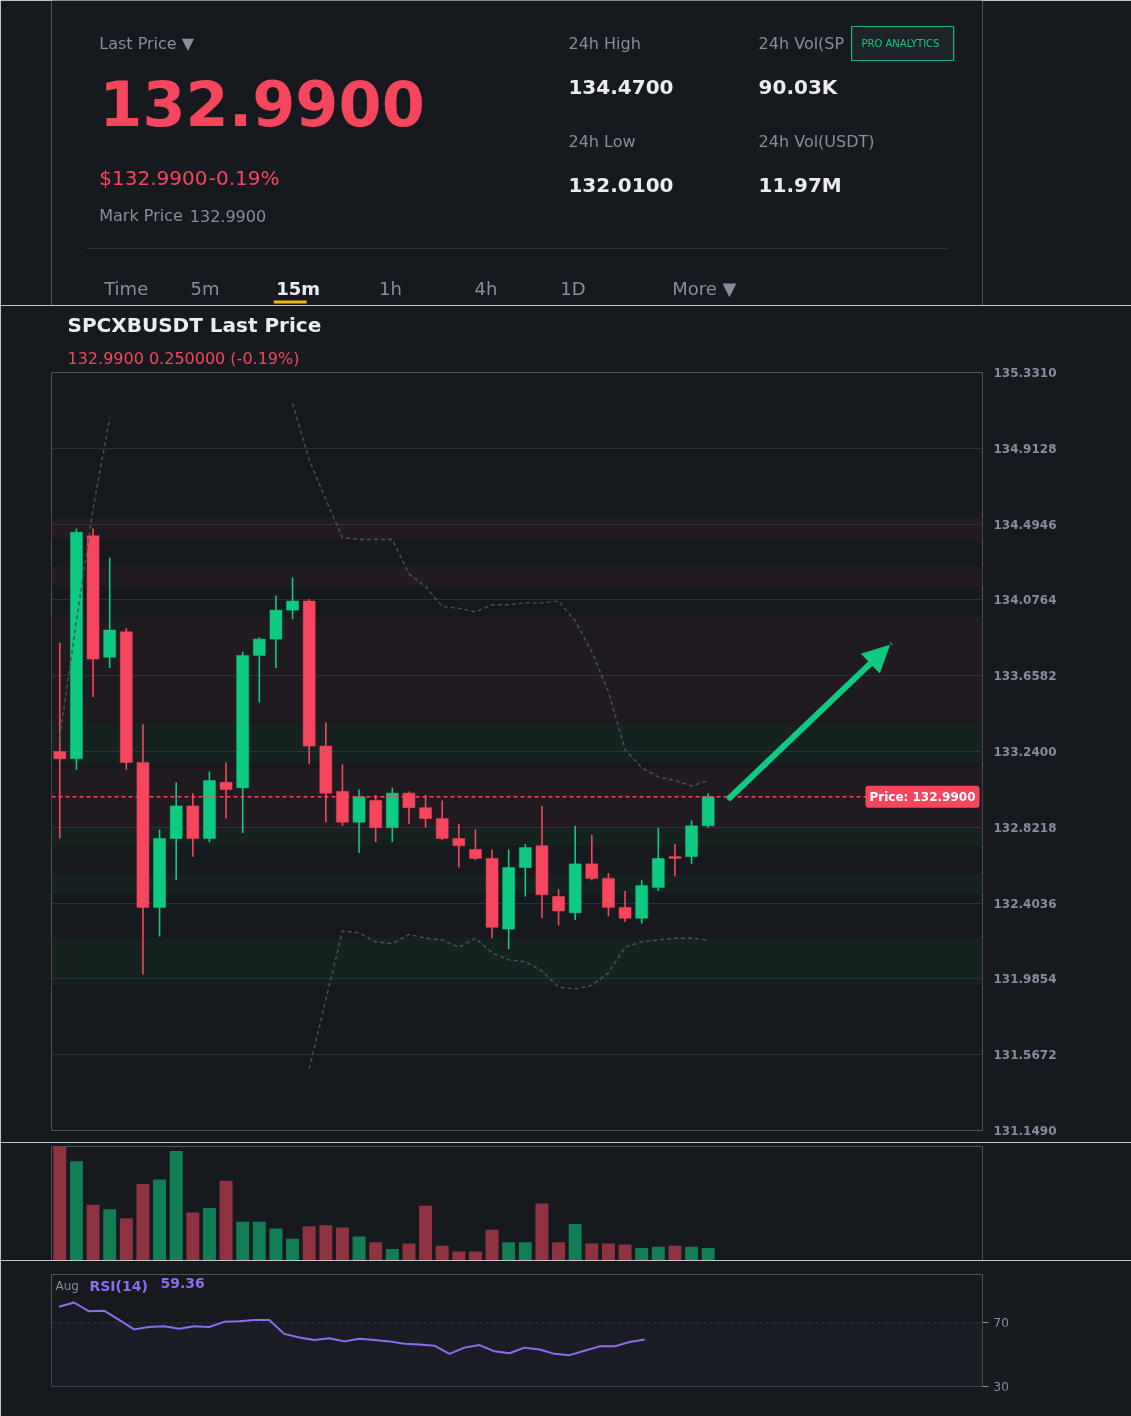  What do you see at coordinates (183, 358) in the screenshot?
I see `chart-subtitle: 132.9900 0.250000 (-0.19%)` at bounding box center [183, 358].